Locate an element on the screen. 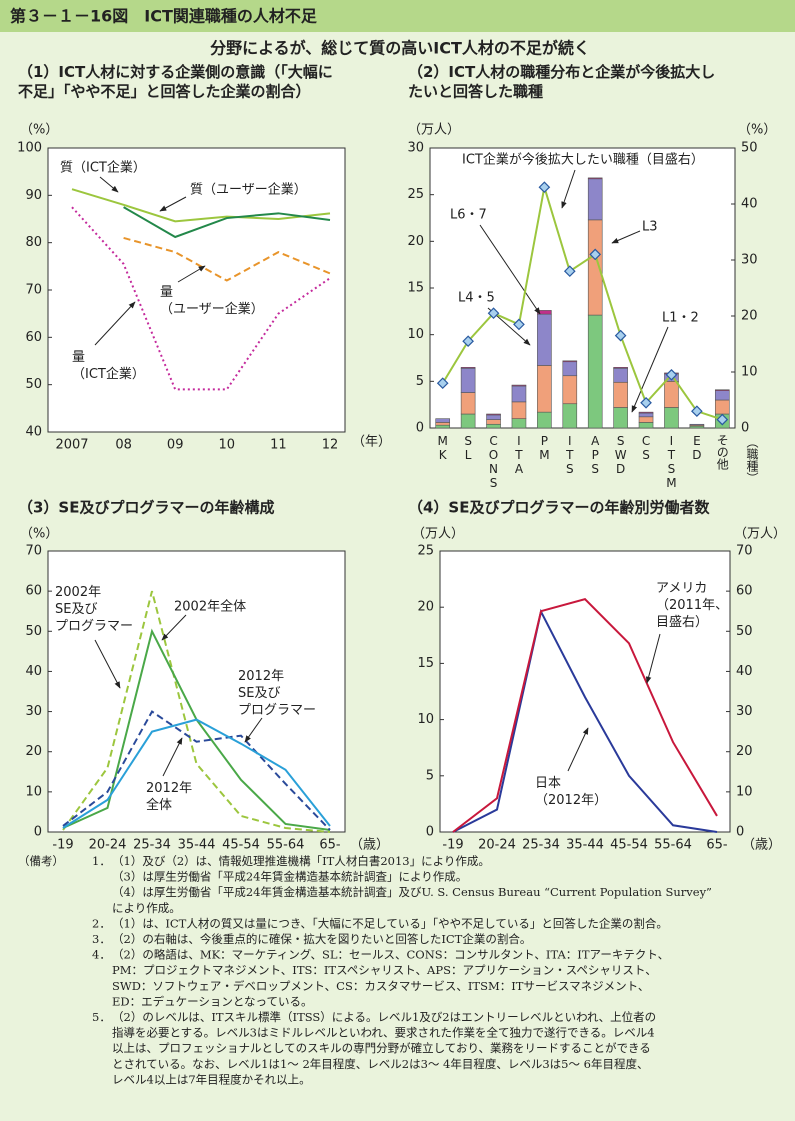 The image size is (795, 1121). series-label: 2002年全体 is located at coordinates (210, 607).